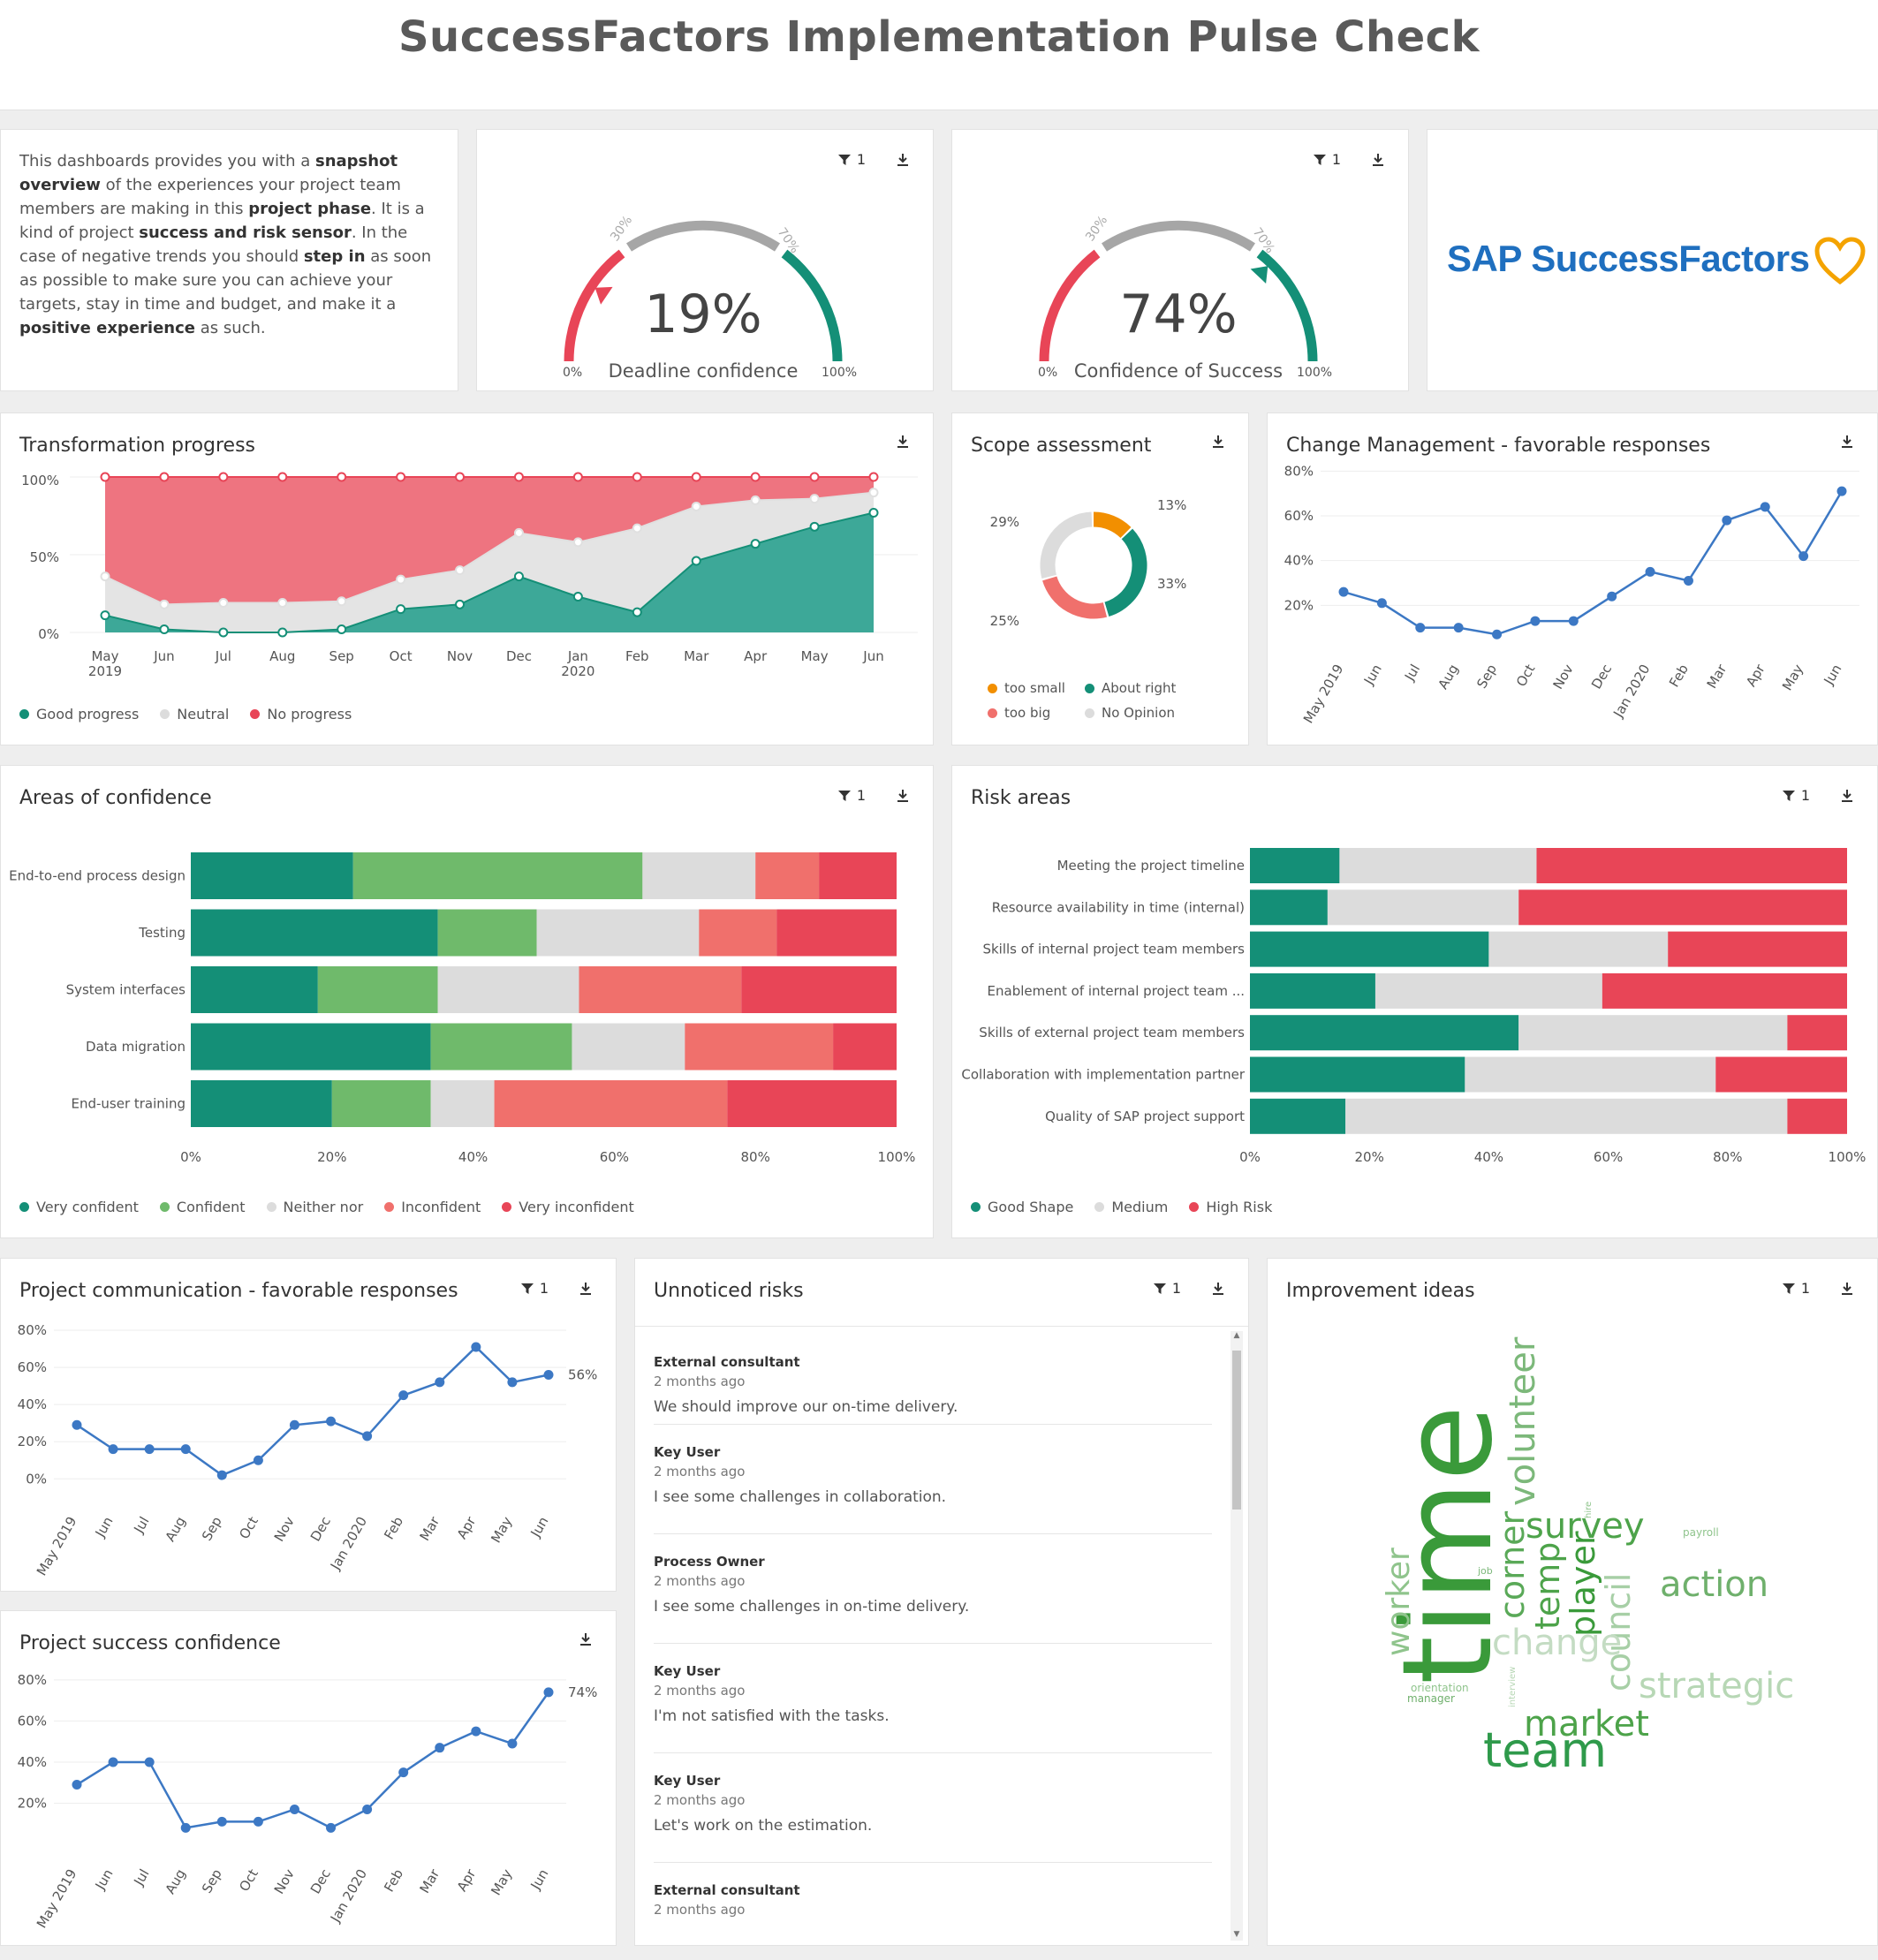 The height and width of the screenshot is (1960, 1878). What do you see at coordinates (1563, 677) in the screenshot?
I see `x-tick-label: Nov` at bounding box center [1563, 677].